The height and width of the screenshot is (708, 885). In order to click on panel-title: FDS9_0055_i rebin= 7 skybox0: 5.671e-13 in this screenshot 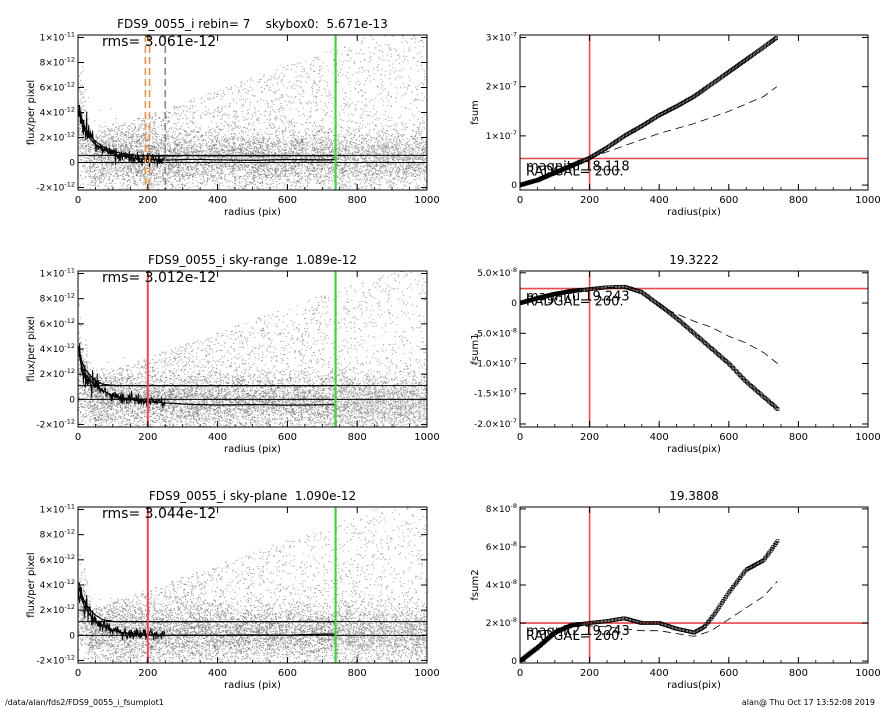, I will do `click(252, 24)`.